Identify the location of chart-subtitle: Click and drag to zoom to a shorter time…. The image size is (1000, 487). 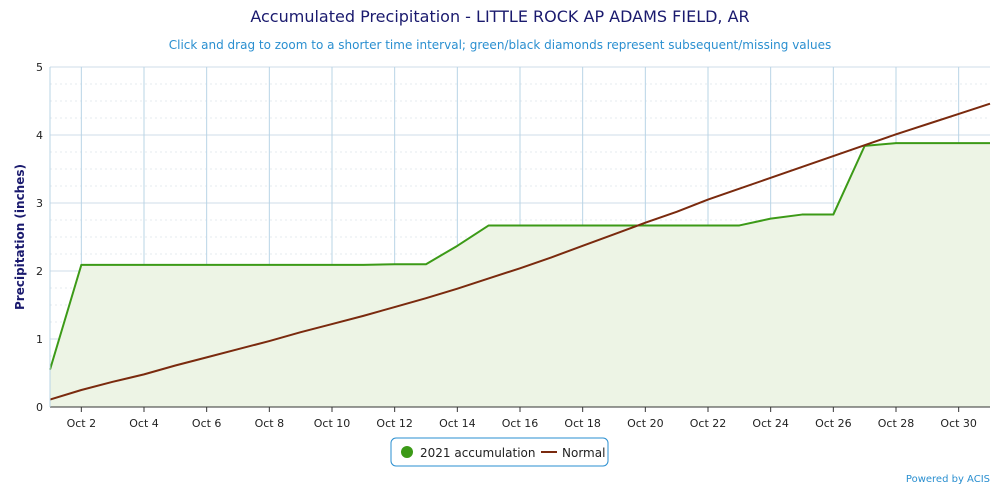
(500, 45).